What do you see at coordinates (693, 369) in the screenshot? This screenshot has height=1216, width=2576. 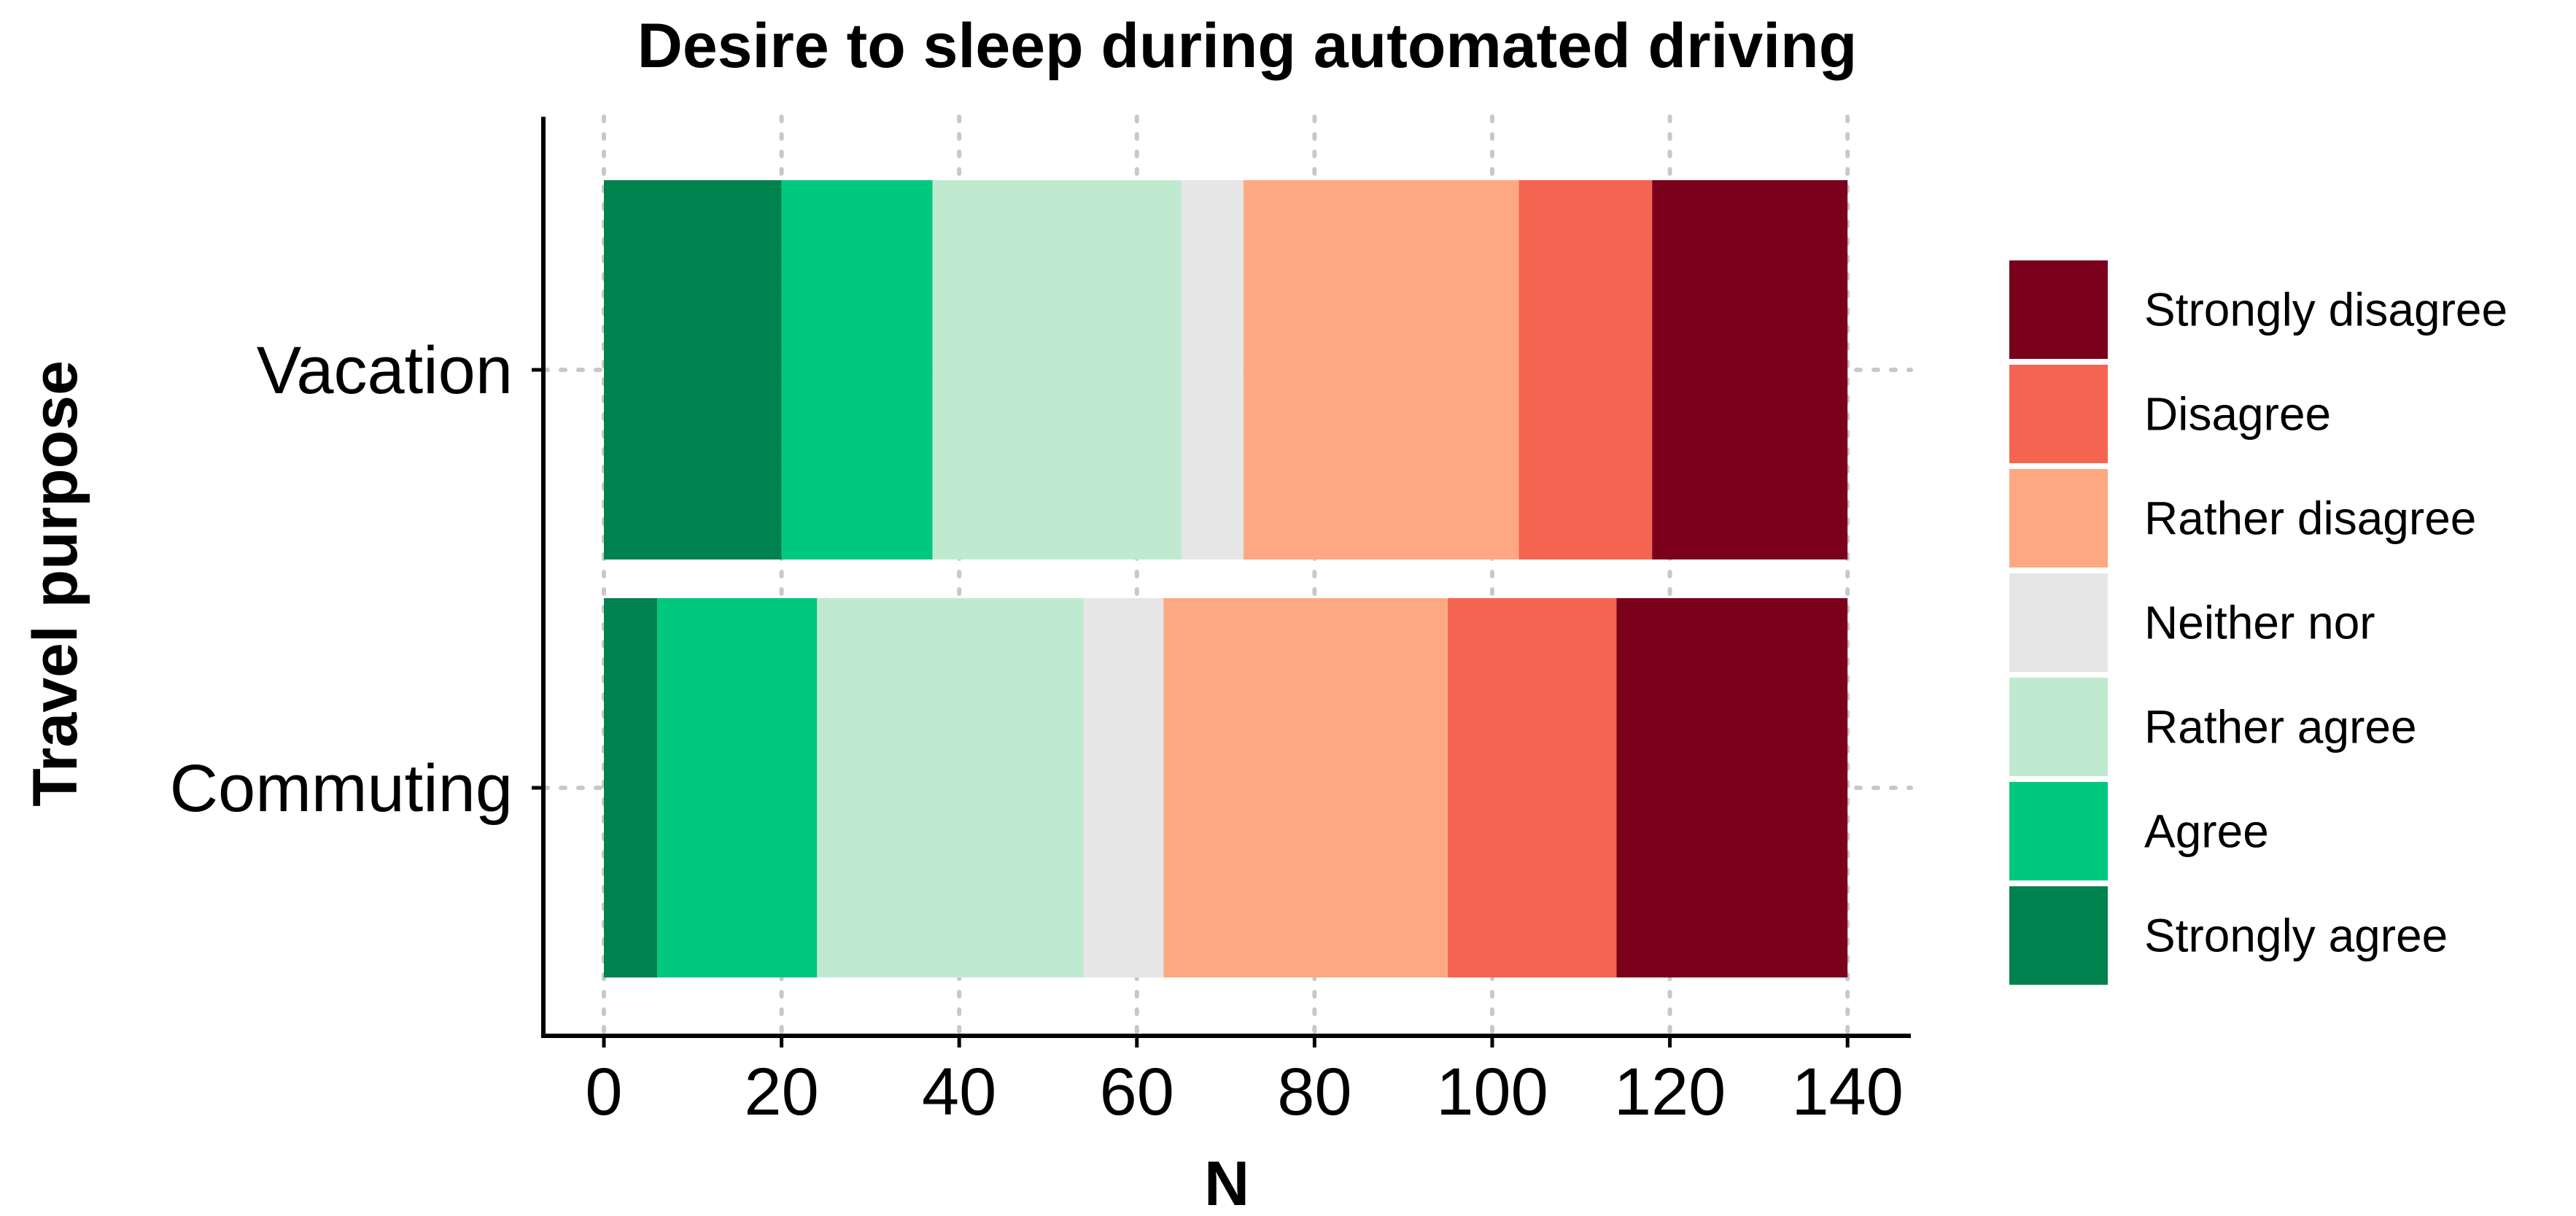 I see `bar-segment-vacation-strongly-agree` at bounding box center [693, 369].